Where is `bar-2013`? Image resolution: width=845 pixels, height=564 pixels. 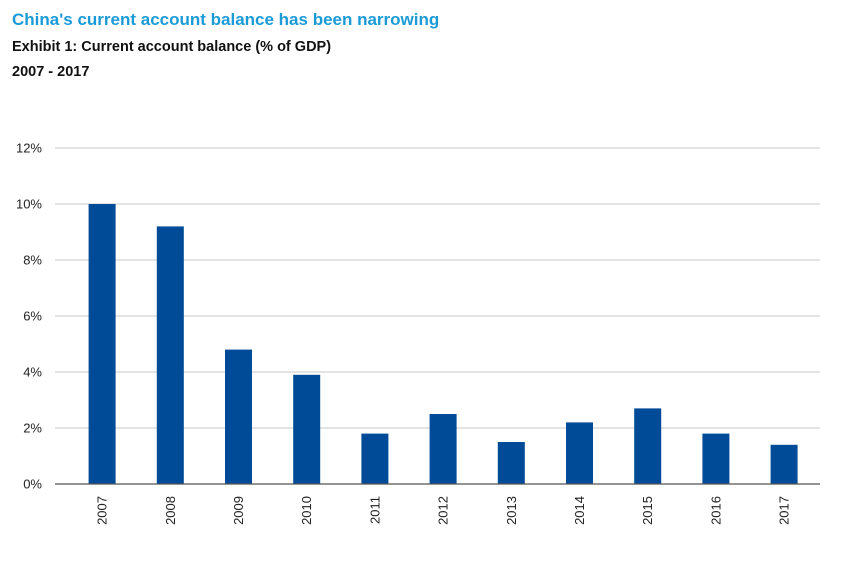 bar-2013 is located at coordinates (511, 463).